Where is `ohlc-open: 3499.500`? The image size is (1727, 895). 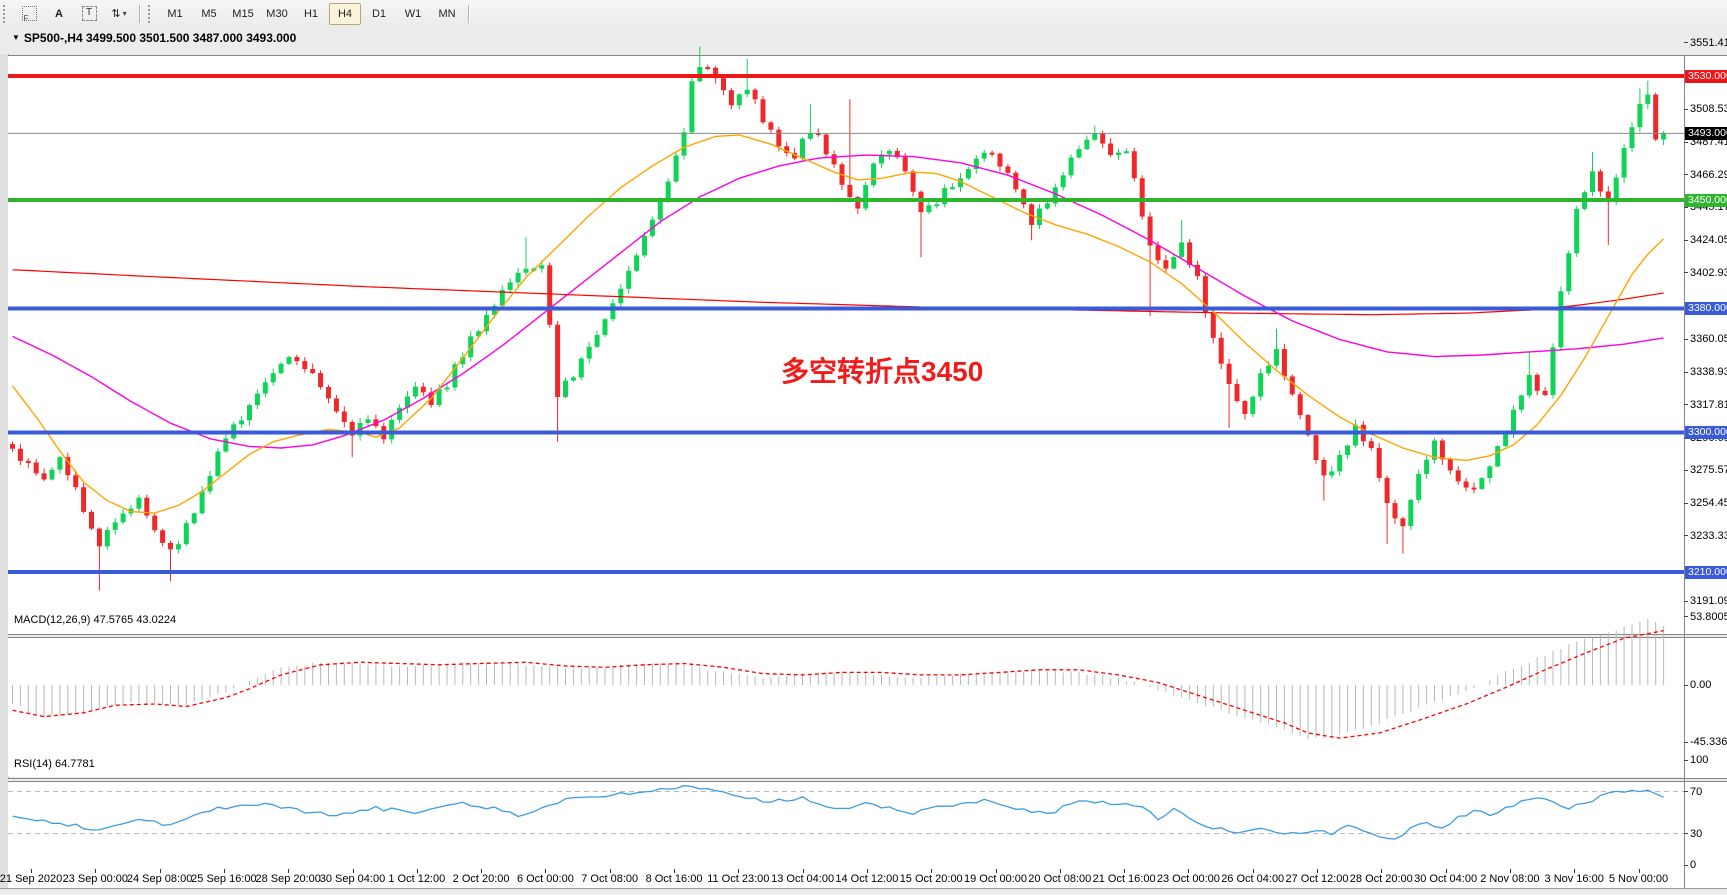
ohlc-open: 3499.500 is located at coordinates (111, 38).